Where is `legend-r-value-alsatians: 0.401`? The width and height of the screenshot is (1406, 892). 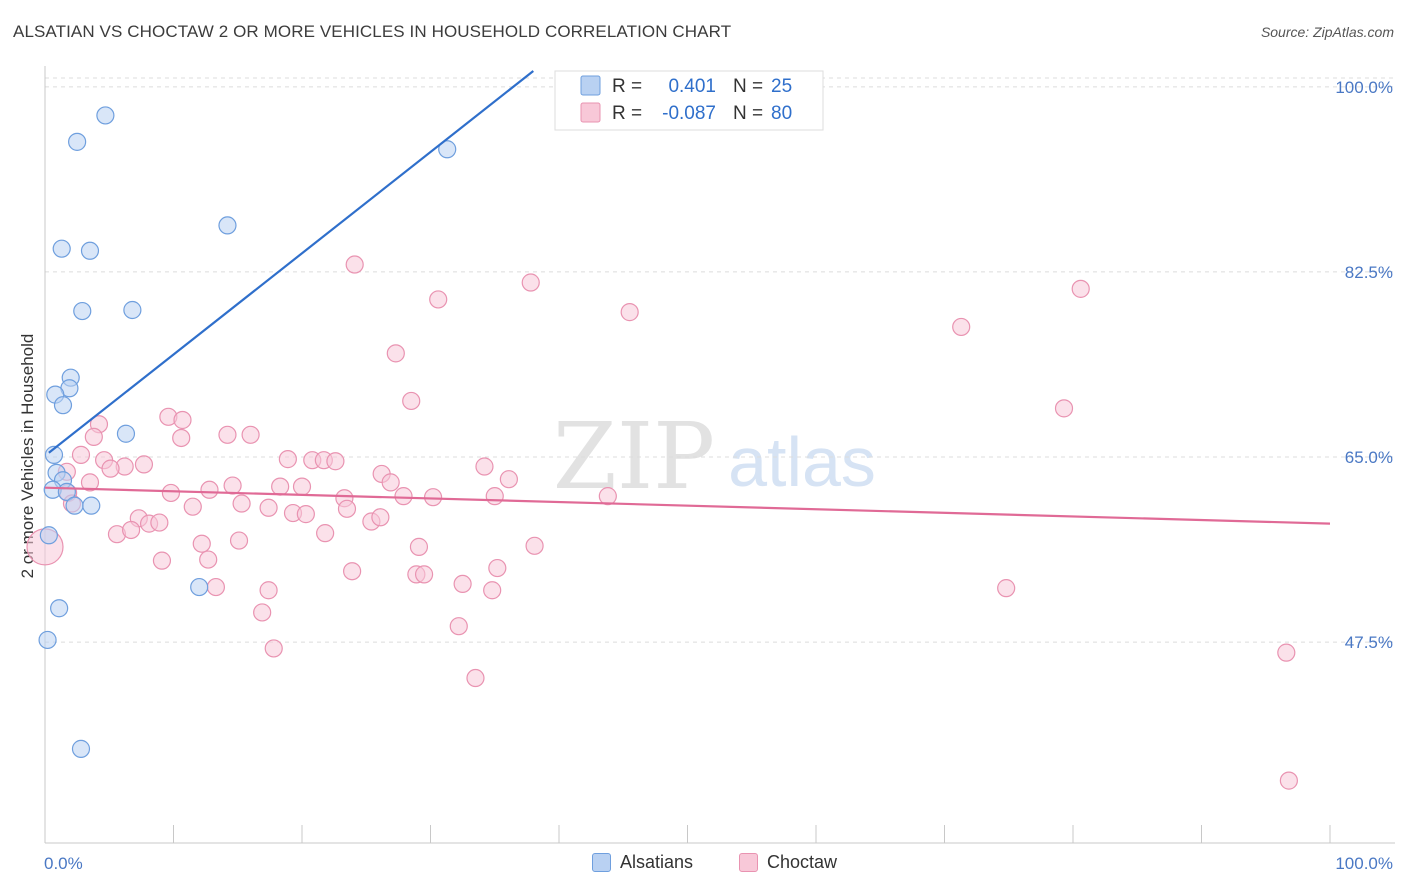
legend-r-value-alsatians: 0.401 is located at coordinates (692, 86).